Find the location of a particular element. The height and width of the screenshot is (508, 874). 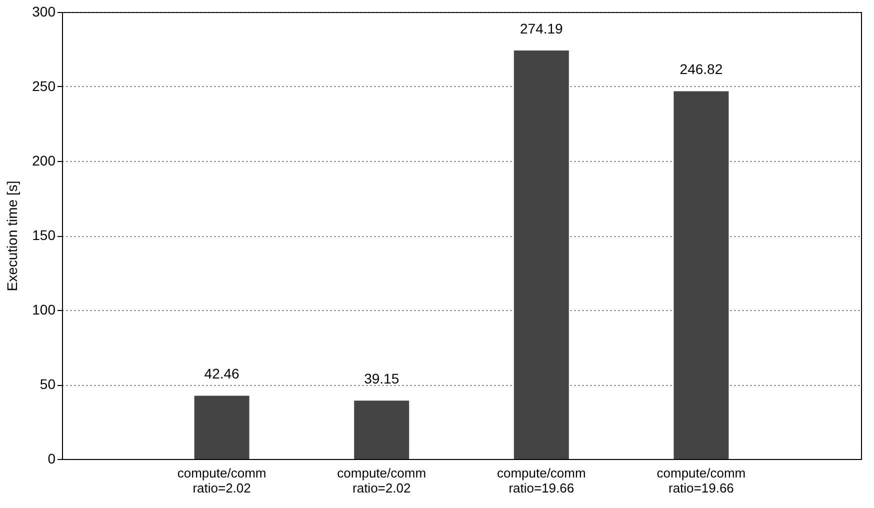

y-tick-label: 250 is located at coordinates (44, 86).